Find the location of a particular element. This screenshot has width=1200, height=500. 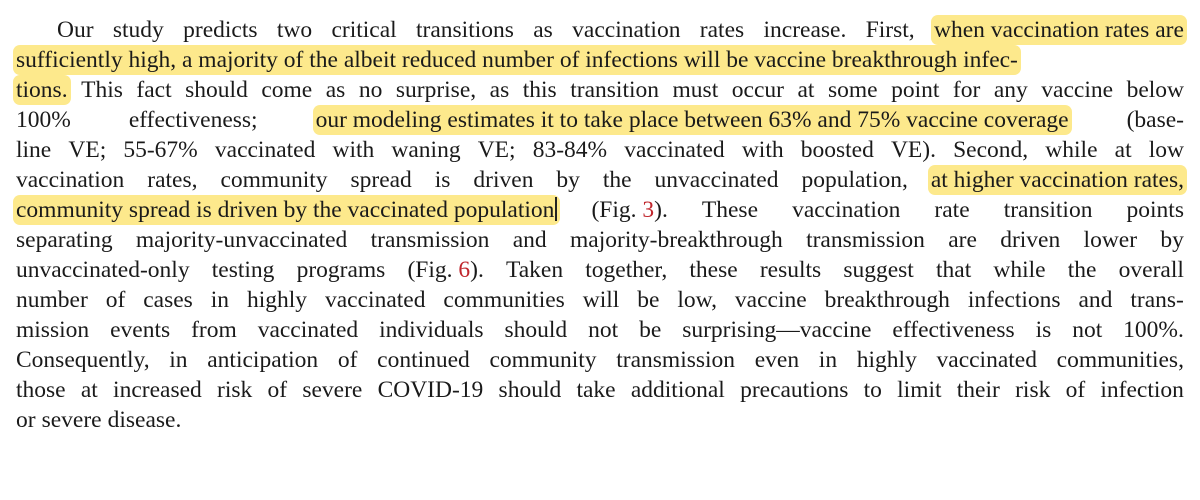

word: testing is located at coordinates (243, 270).